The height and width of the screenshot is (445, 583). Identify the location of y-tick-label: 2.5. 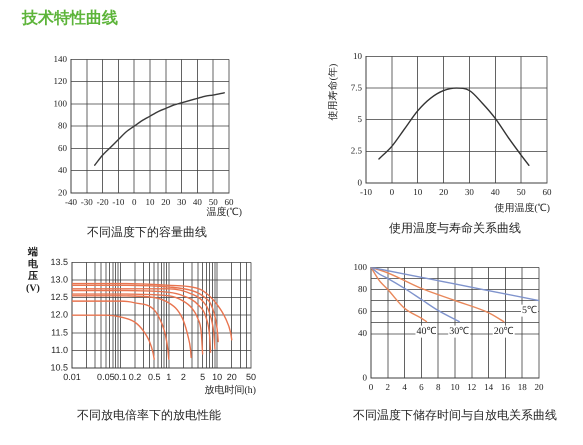
(356, 151).